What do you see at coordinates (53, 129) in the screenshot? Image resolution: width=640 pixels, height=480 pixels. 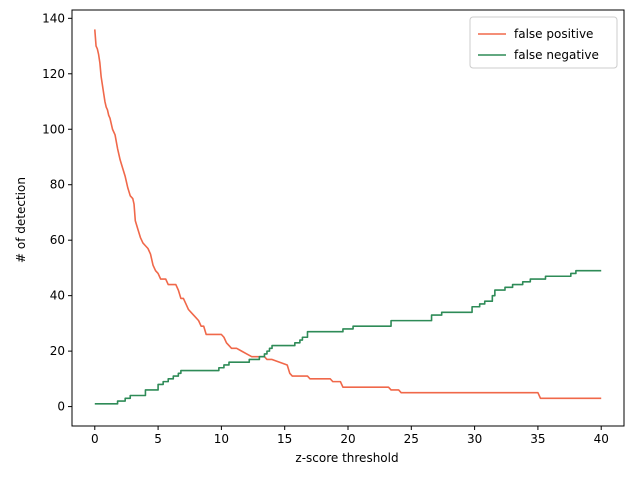 I see `y-tick-label: 100` at bounding box center [53, 129].